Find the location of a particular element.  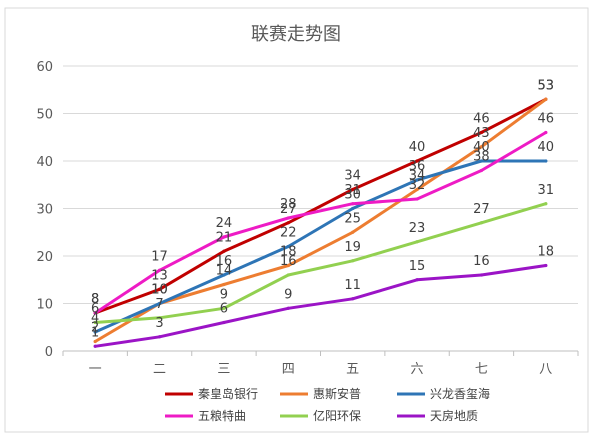

data-label: 10 is located at coordinates (159, 290).